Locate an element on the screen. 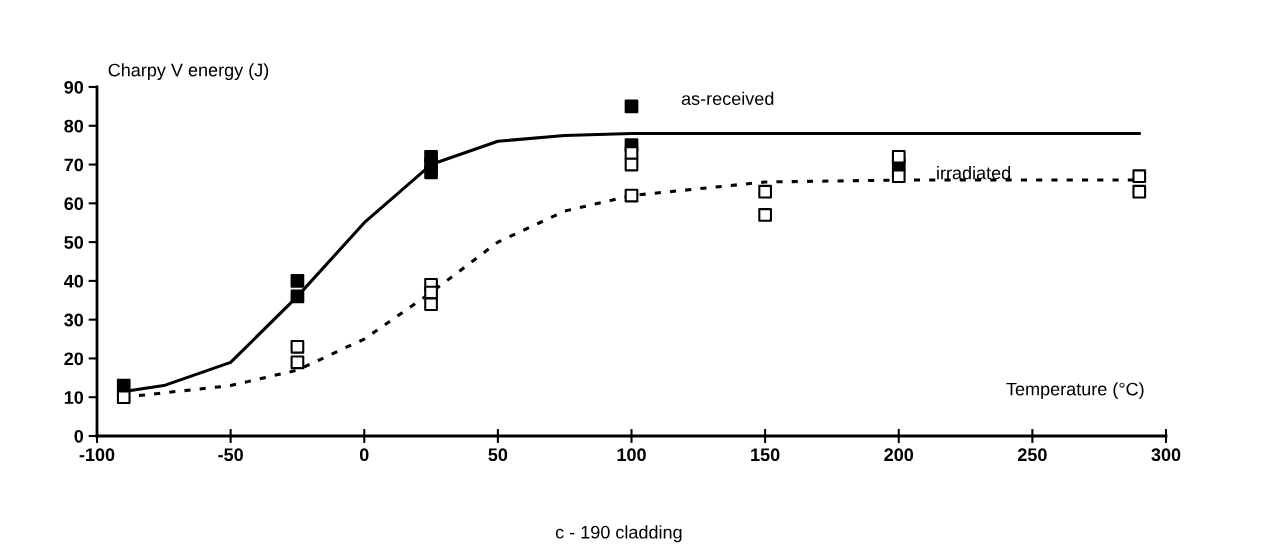 The width and height of the screenshot is (1263, 556). y-tick-label: 40 is located at coordinates (74, 281).